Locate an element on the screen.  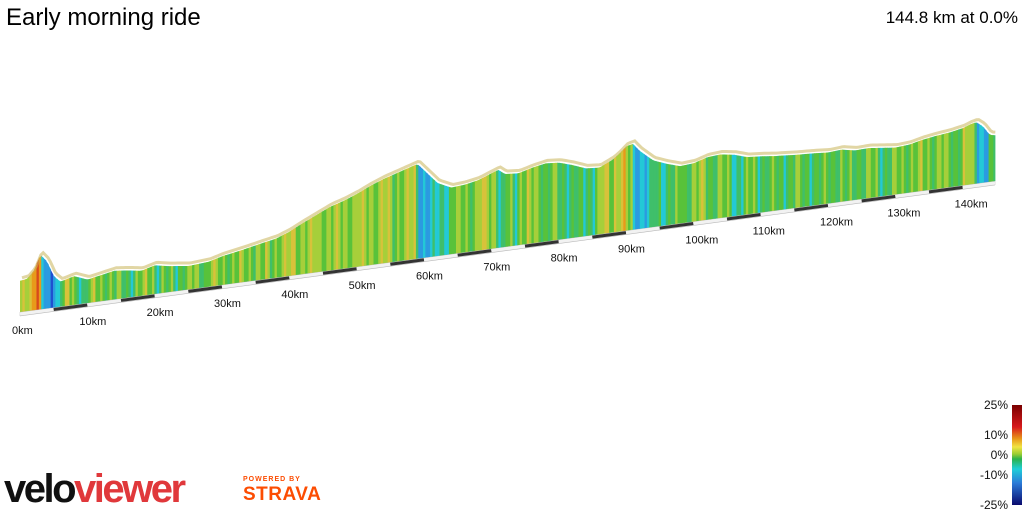
x-tick-label: 70km is located at coordinates (496, 268).